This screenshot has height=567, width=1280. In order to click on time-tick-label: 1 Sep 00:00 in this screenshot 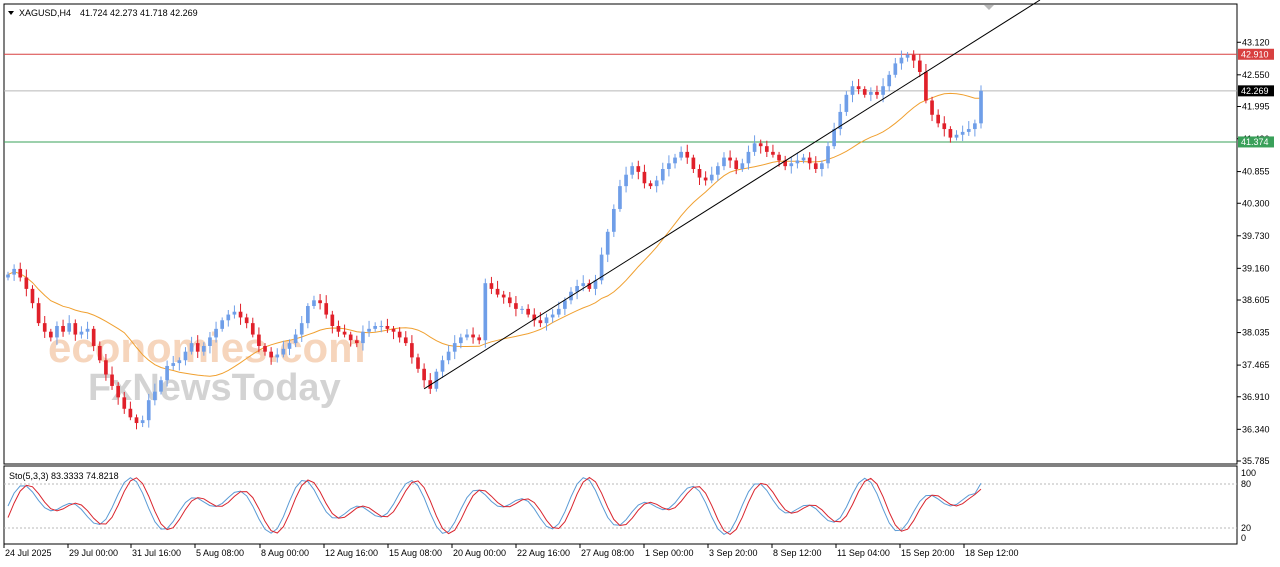, I will do `click(669, 553)`.